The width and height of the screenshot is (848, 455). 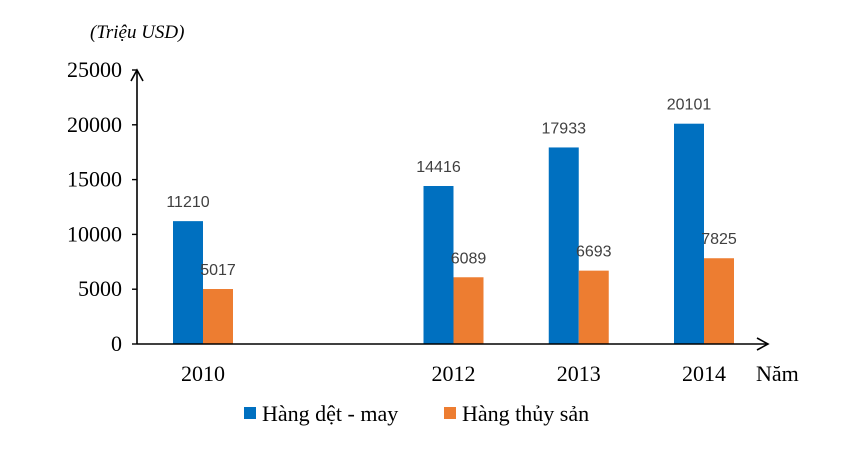 What do you see at coordinates (469, 258) in the screenshot?
I see `bar-value-label: 6089` at bounding box center [469, 258].